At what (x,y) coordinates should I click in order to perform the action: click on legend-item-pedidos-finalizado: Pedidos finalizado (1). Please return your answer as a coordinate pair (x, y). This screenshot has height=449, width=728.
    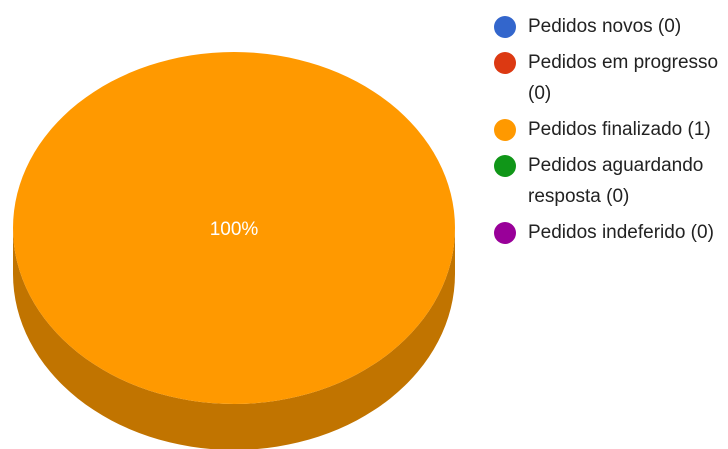
    Looking at the image, I should click on (610, 129).